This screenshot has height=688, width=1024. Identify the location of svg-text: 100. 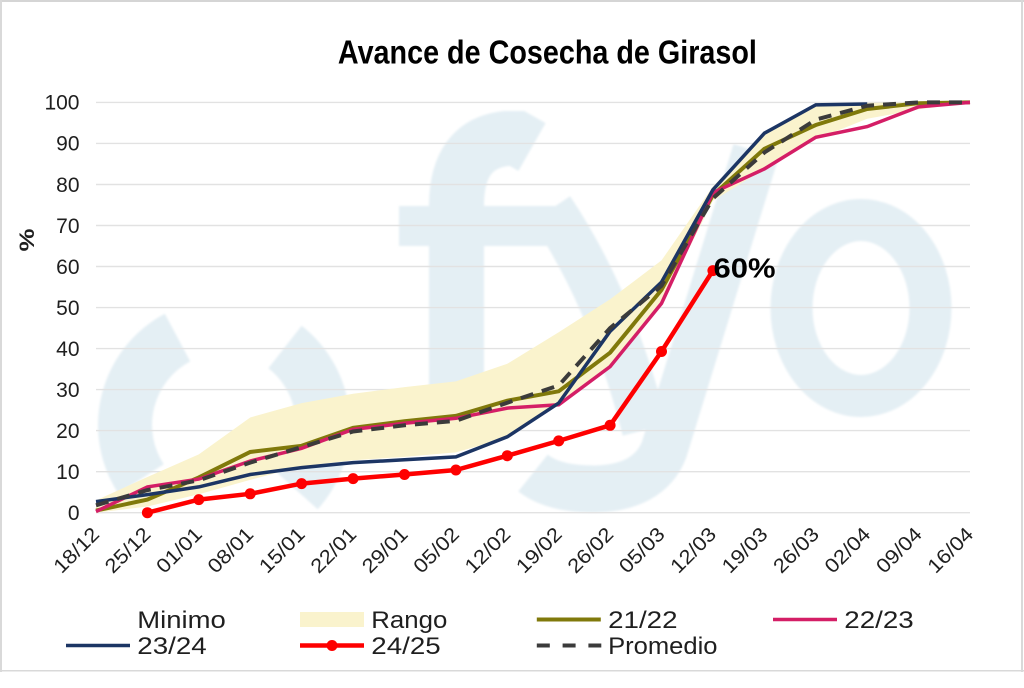
(61, 103).